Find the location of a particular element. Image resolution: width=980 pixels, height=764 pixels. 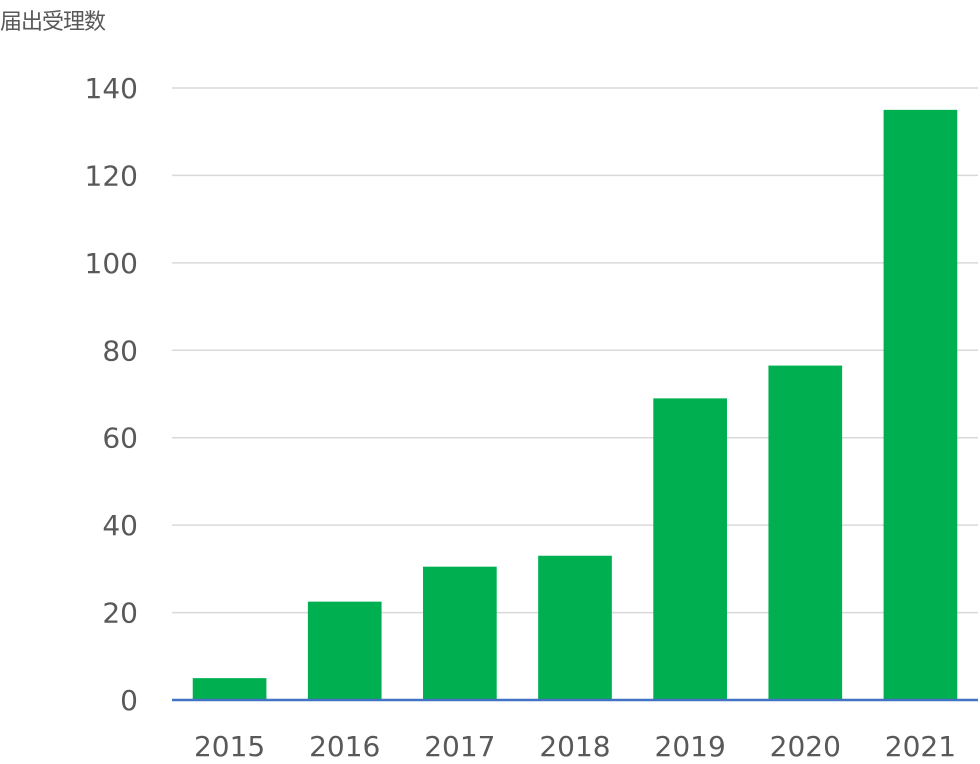

bar-2020 is located at coordinates (805, 532).